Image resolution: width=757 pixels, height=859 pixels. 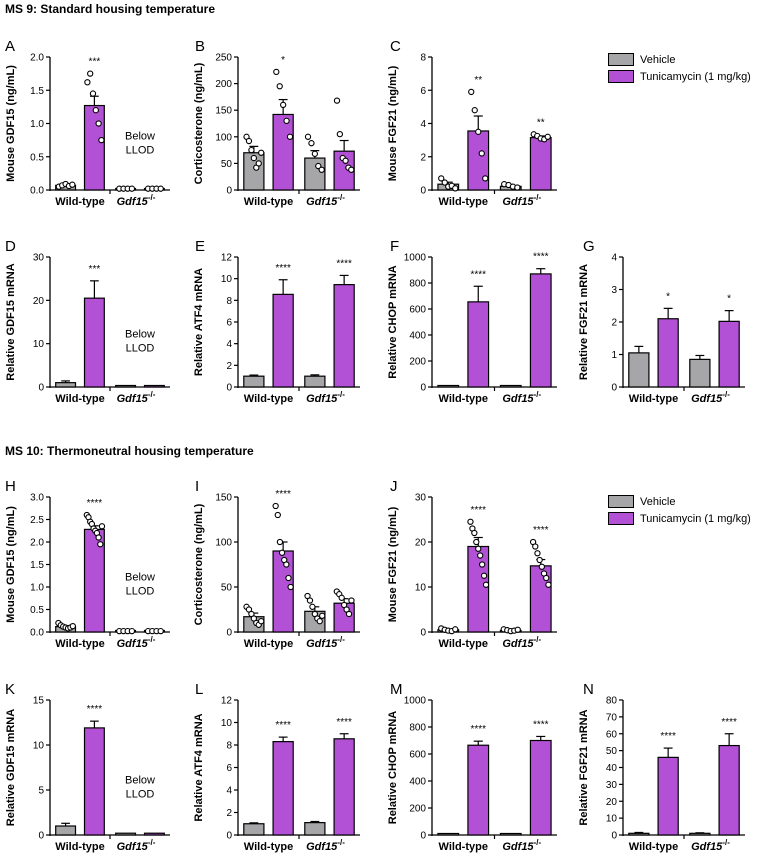 What do you see at coordinates (37, 633) in the screenshot?
I see `y-tick-label: 0.0` at bounding box center [37, 633].